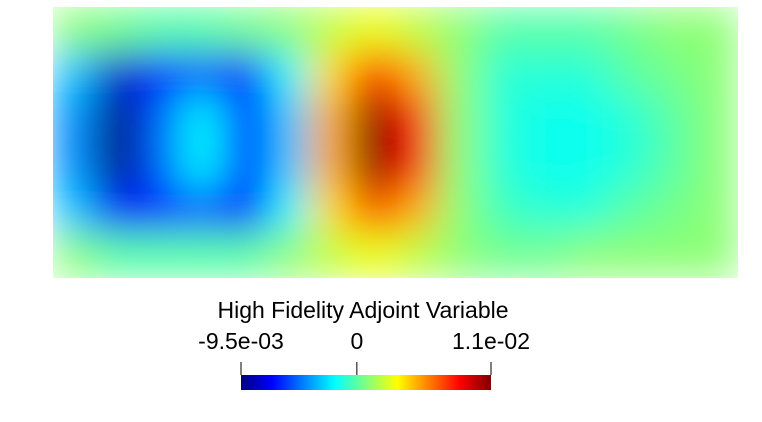  What do you see at coordinates (241, 341) in the screenshot?
I see `colorbar-tick-label: -9.5e-03` at bounding box center [241, 341].